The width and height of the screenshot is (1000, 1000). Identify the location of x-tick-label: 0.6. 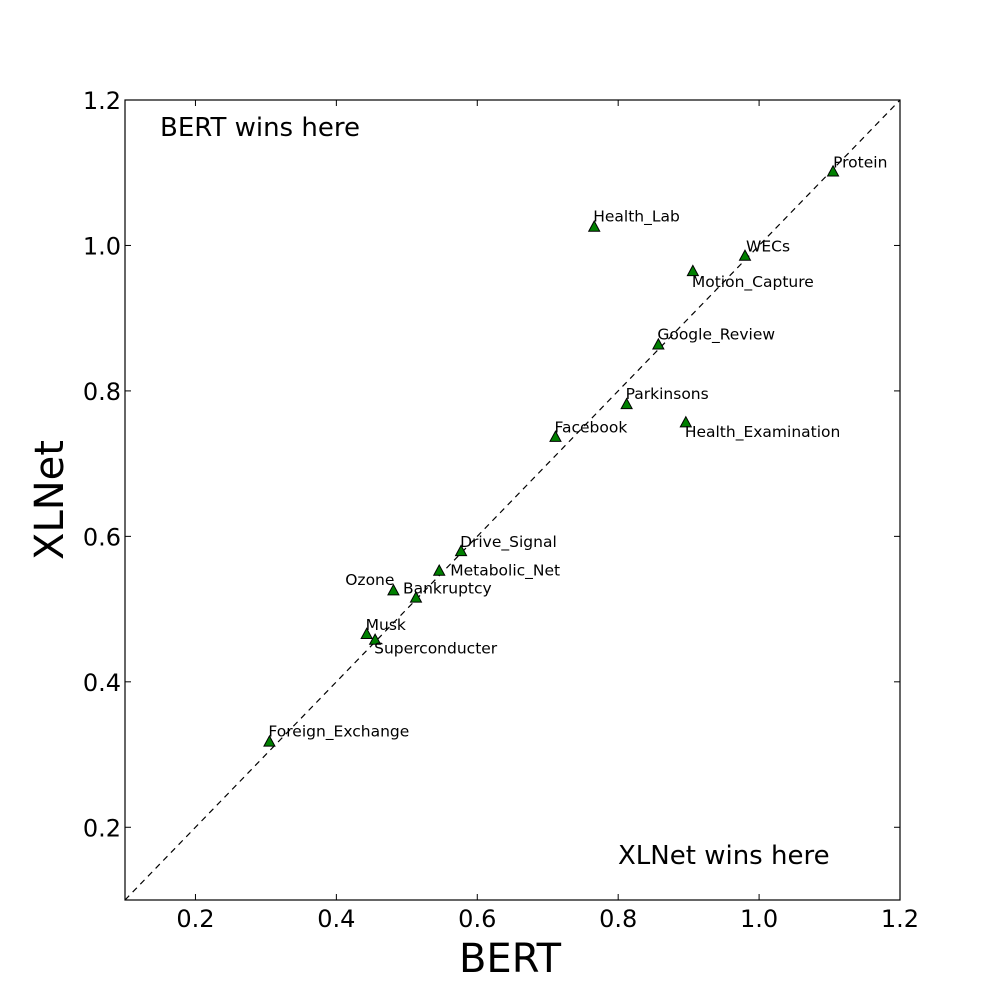
(477, 919).